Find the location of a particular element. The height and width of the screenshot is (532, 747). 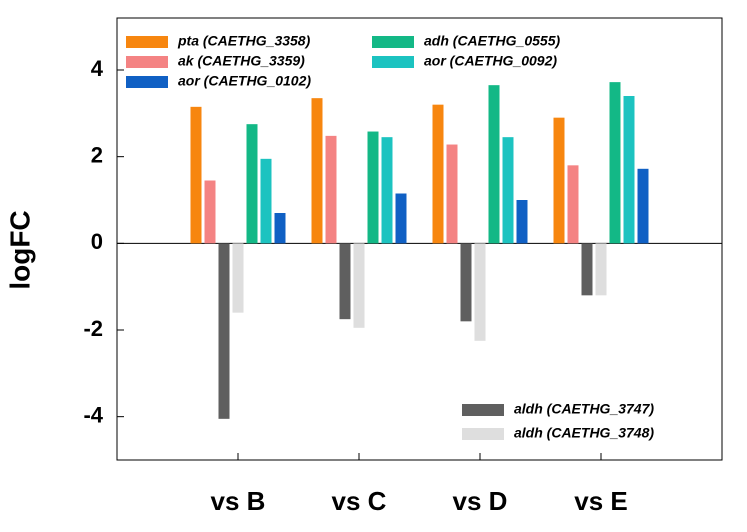

x-tick-label: vs D is located at coordinates (480, 501).